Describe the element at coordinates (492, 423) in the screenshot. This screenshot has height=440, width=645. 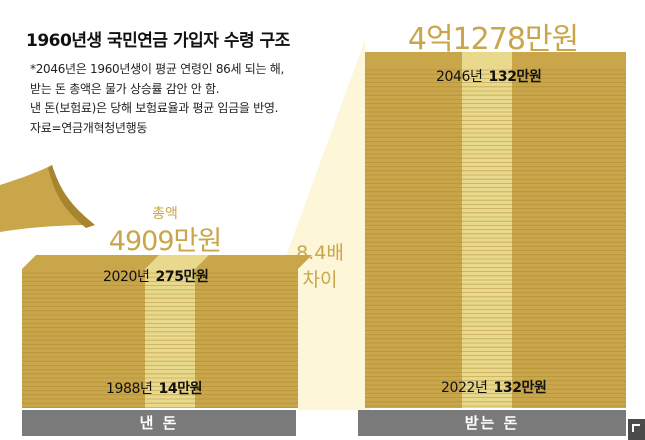
I see `received-caption-bar: 받는 돈` at that location.